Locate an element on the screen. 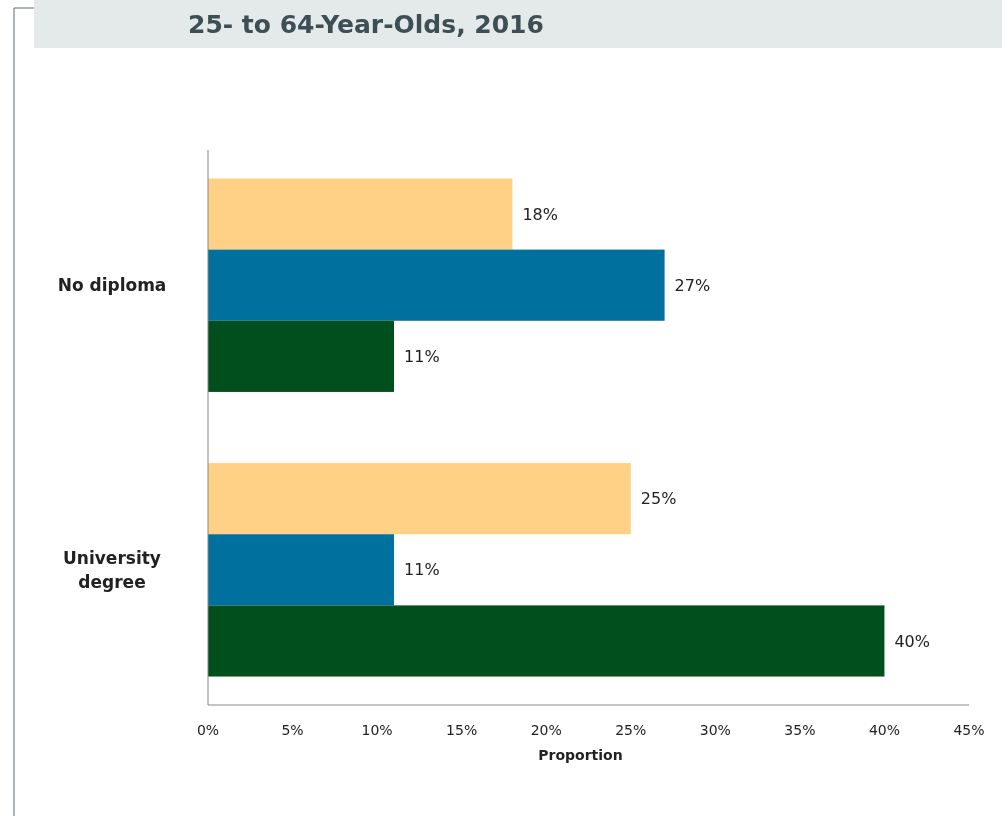 This screenshot has height=816, width=1008. x-tick-label: 10% is located at coordinates (377, 730).